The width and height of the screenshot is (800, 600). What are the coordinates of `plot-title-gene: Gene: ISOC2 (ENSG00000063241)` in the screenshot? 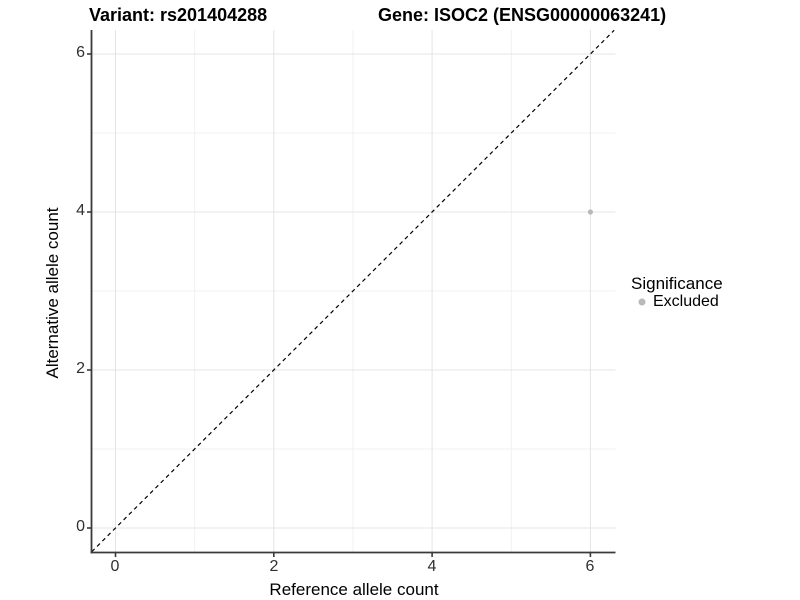 It's located at (522, 15).